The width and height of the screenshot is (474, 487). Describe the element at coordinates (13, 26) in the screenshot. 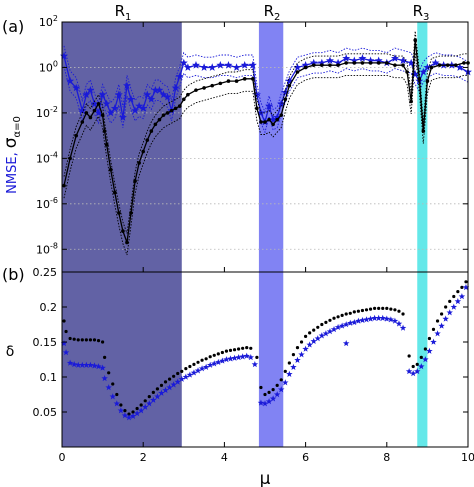

I see `panel-label-a: (a)` at that location.